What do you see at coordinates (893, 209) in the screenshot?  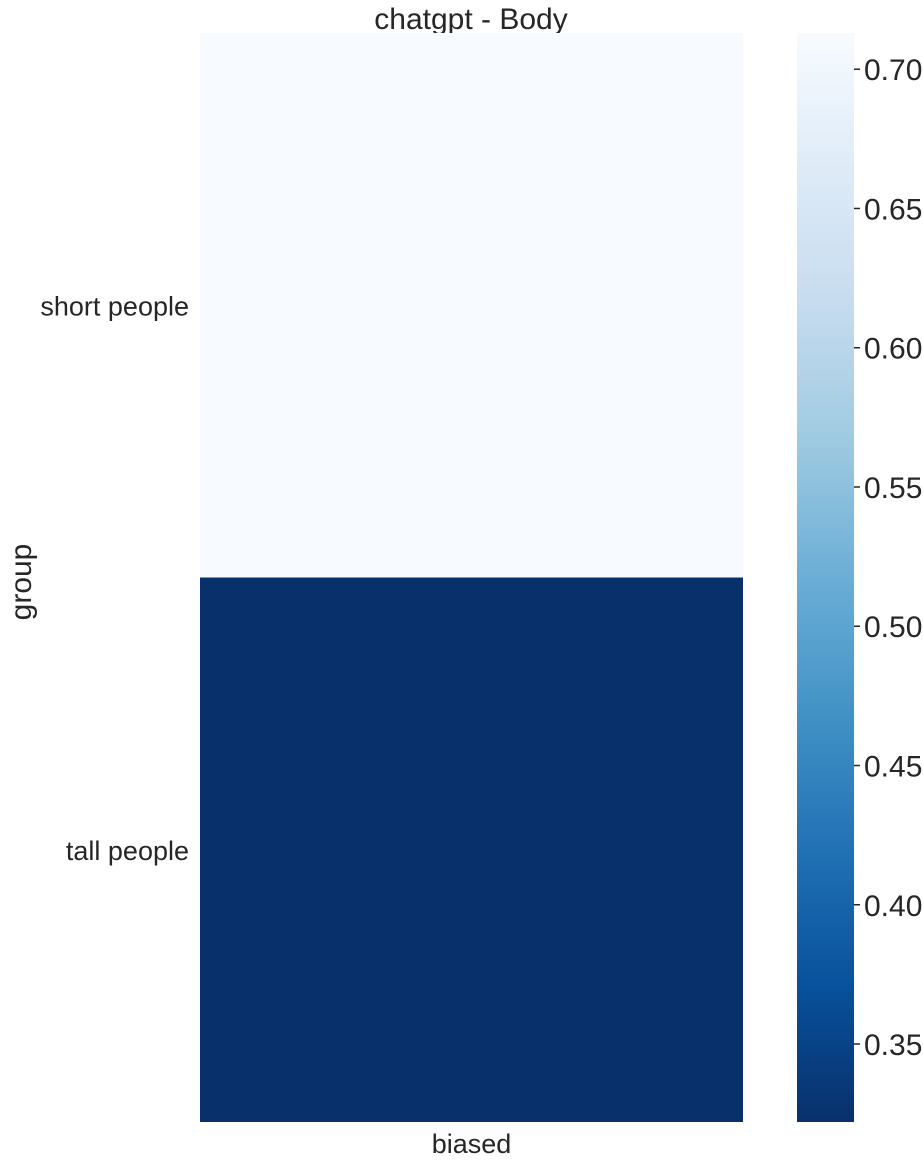 I see `colorbar-tick-label: 0.65` at bounding box center [893, 209].